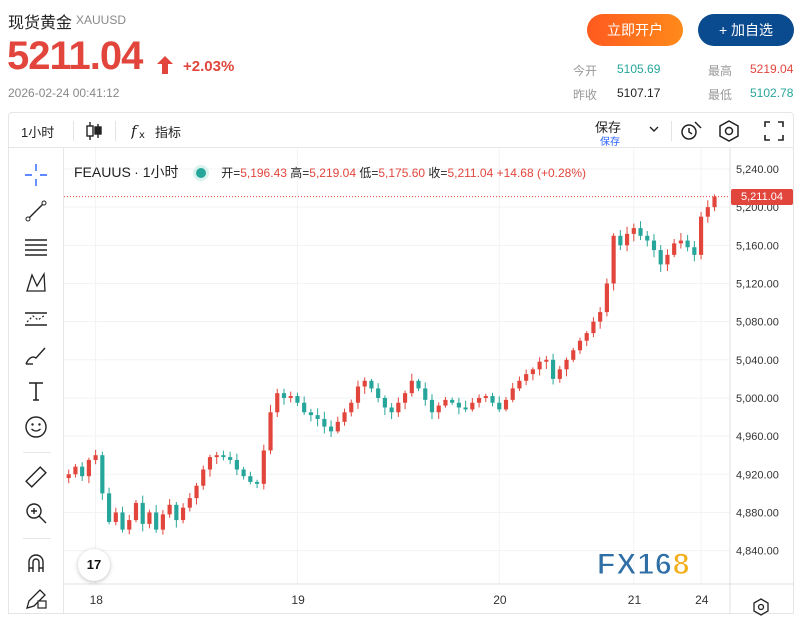  I want to click on legend-close: 5,211.04, so click(470, 173).